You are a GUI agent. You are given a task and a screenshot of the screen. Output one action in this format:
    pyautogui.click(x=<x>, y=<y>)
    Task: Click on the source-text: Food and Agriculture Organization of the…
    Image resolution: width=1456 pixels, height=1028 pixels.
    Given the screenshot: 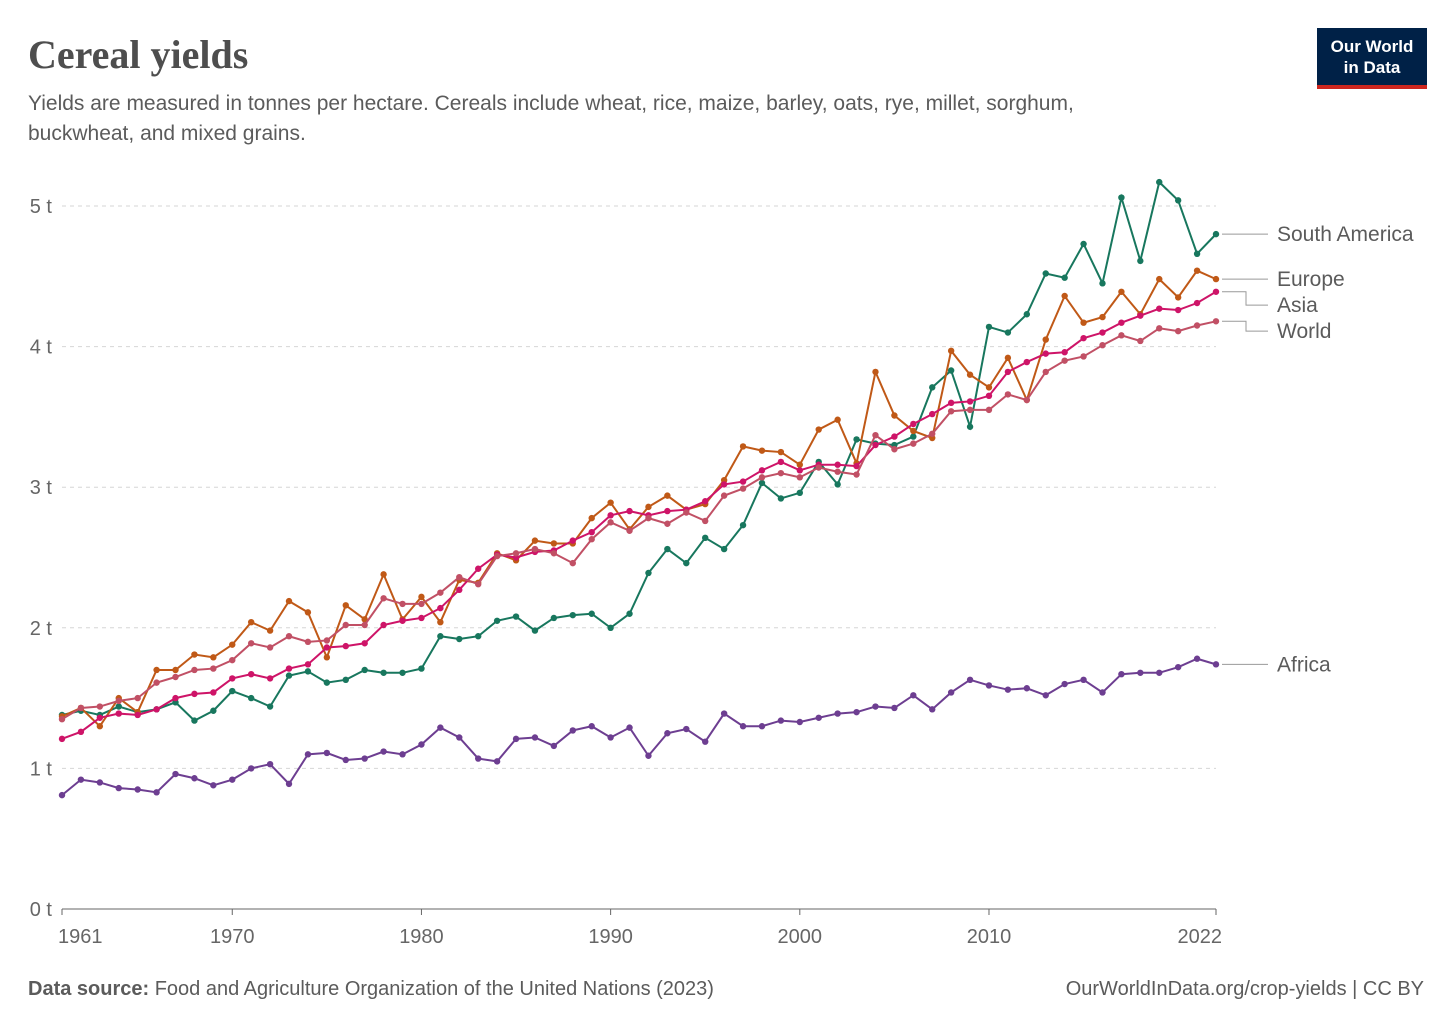 What is the action you would take?
    pyautogui.click(x=434, y=989)
    